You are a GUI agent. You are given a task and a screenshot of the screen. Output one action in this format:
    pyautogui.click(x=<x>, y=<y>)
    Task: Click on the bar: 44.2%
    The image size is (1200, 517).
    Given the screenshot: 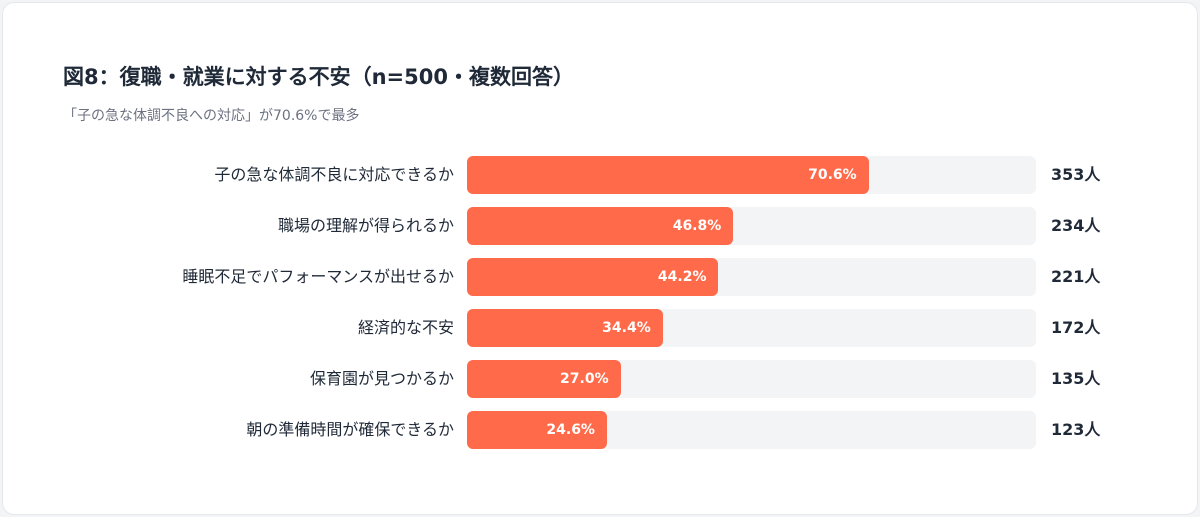 What is the action you would take?
    pyautogui.click(x=593, y=277)
    